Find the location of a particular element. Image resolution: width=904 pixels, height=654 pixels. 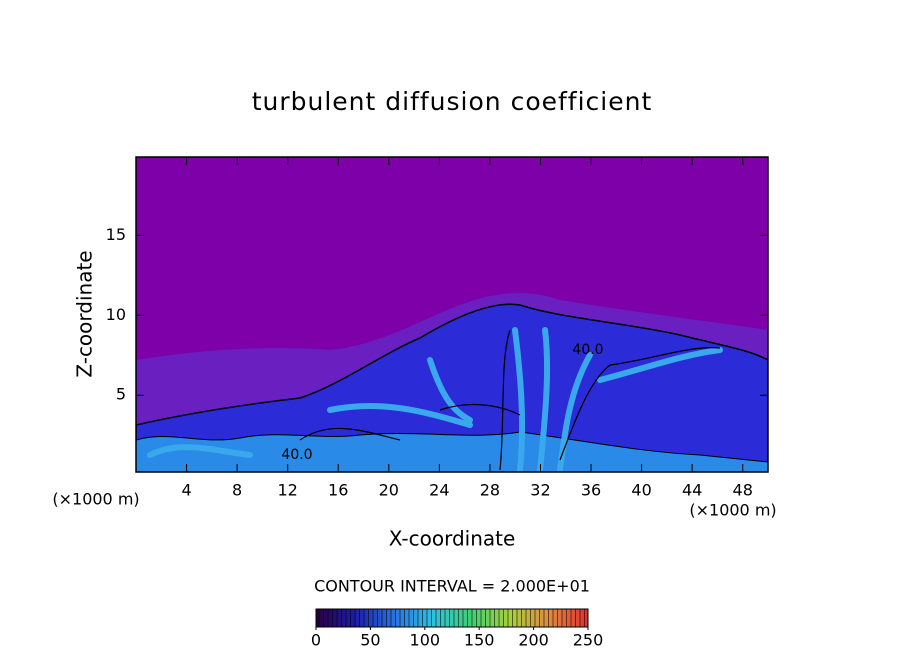

x-axis-label: X-coordinate is located at coordinates (452, 539).